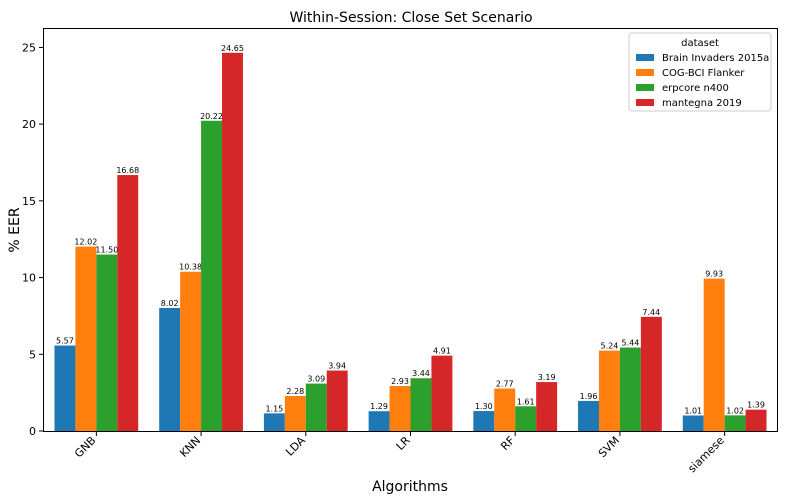 This screenshot has width=790, height=499. What do you see at coordinates (232, 48) in the screenshot?
I see `bar-value-label: 24.65` at bounding box center [232, 48].